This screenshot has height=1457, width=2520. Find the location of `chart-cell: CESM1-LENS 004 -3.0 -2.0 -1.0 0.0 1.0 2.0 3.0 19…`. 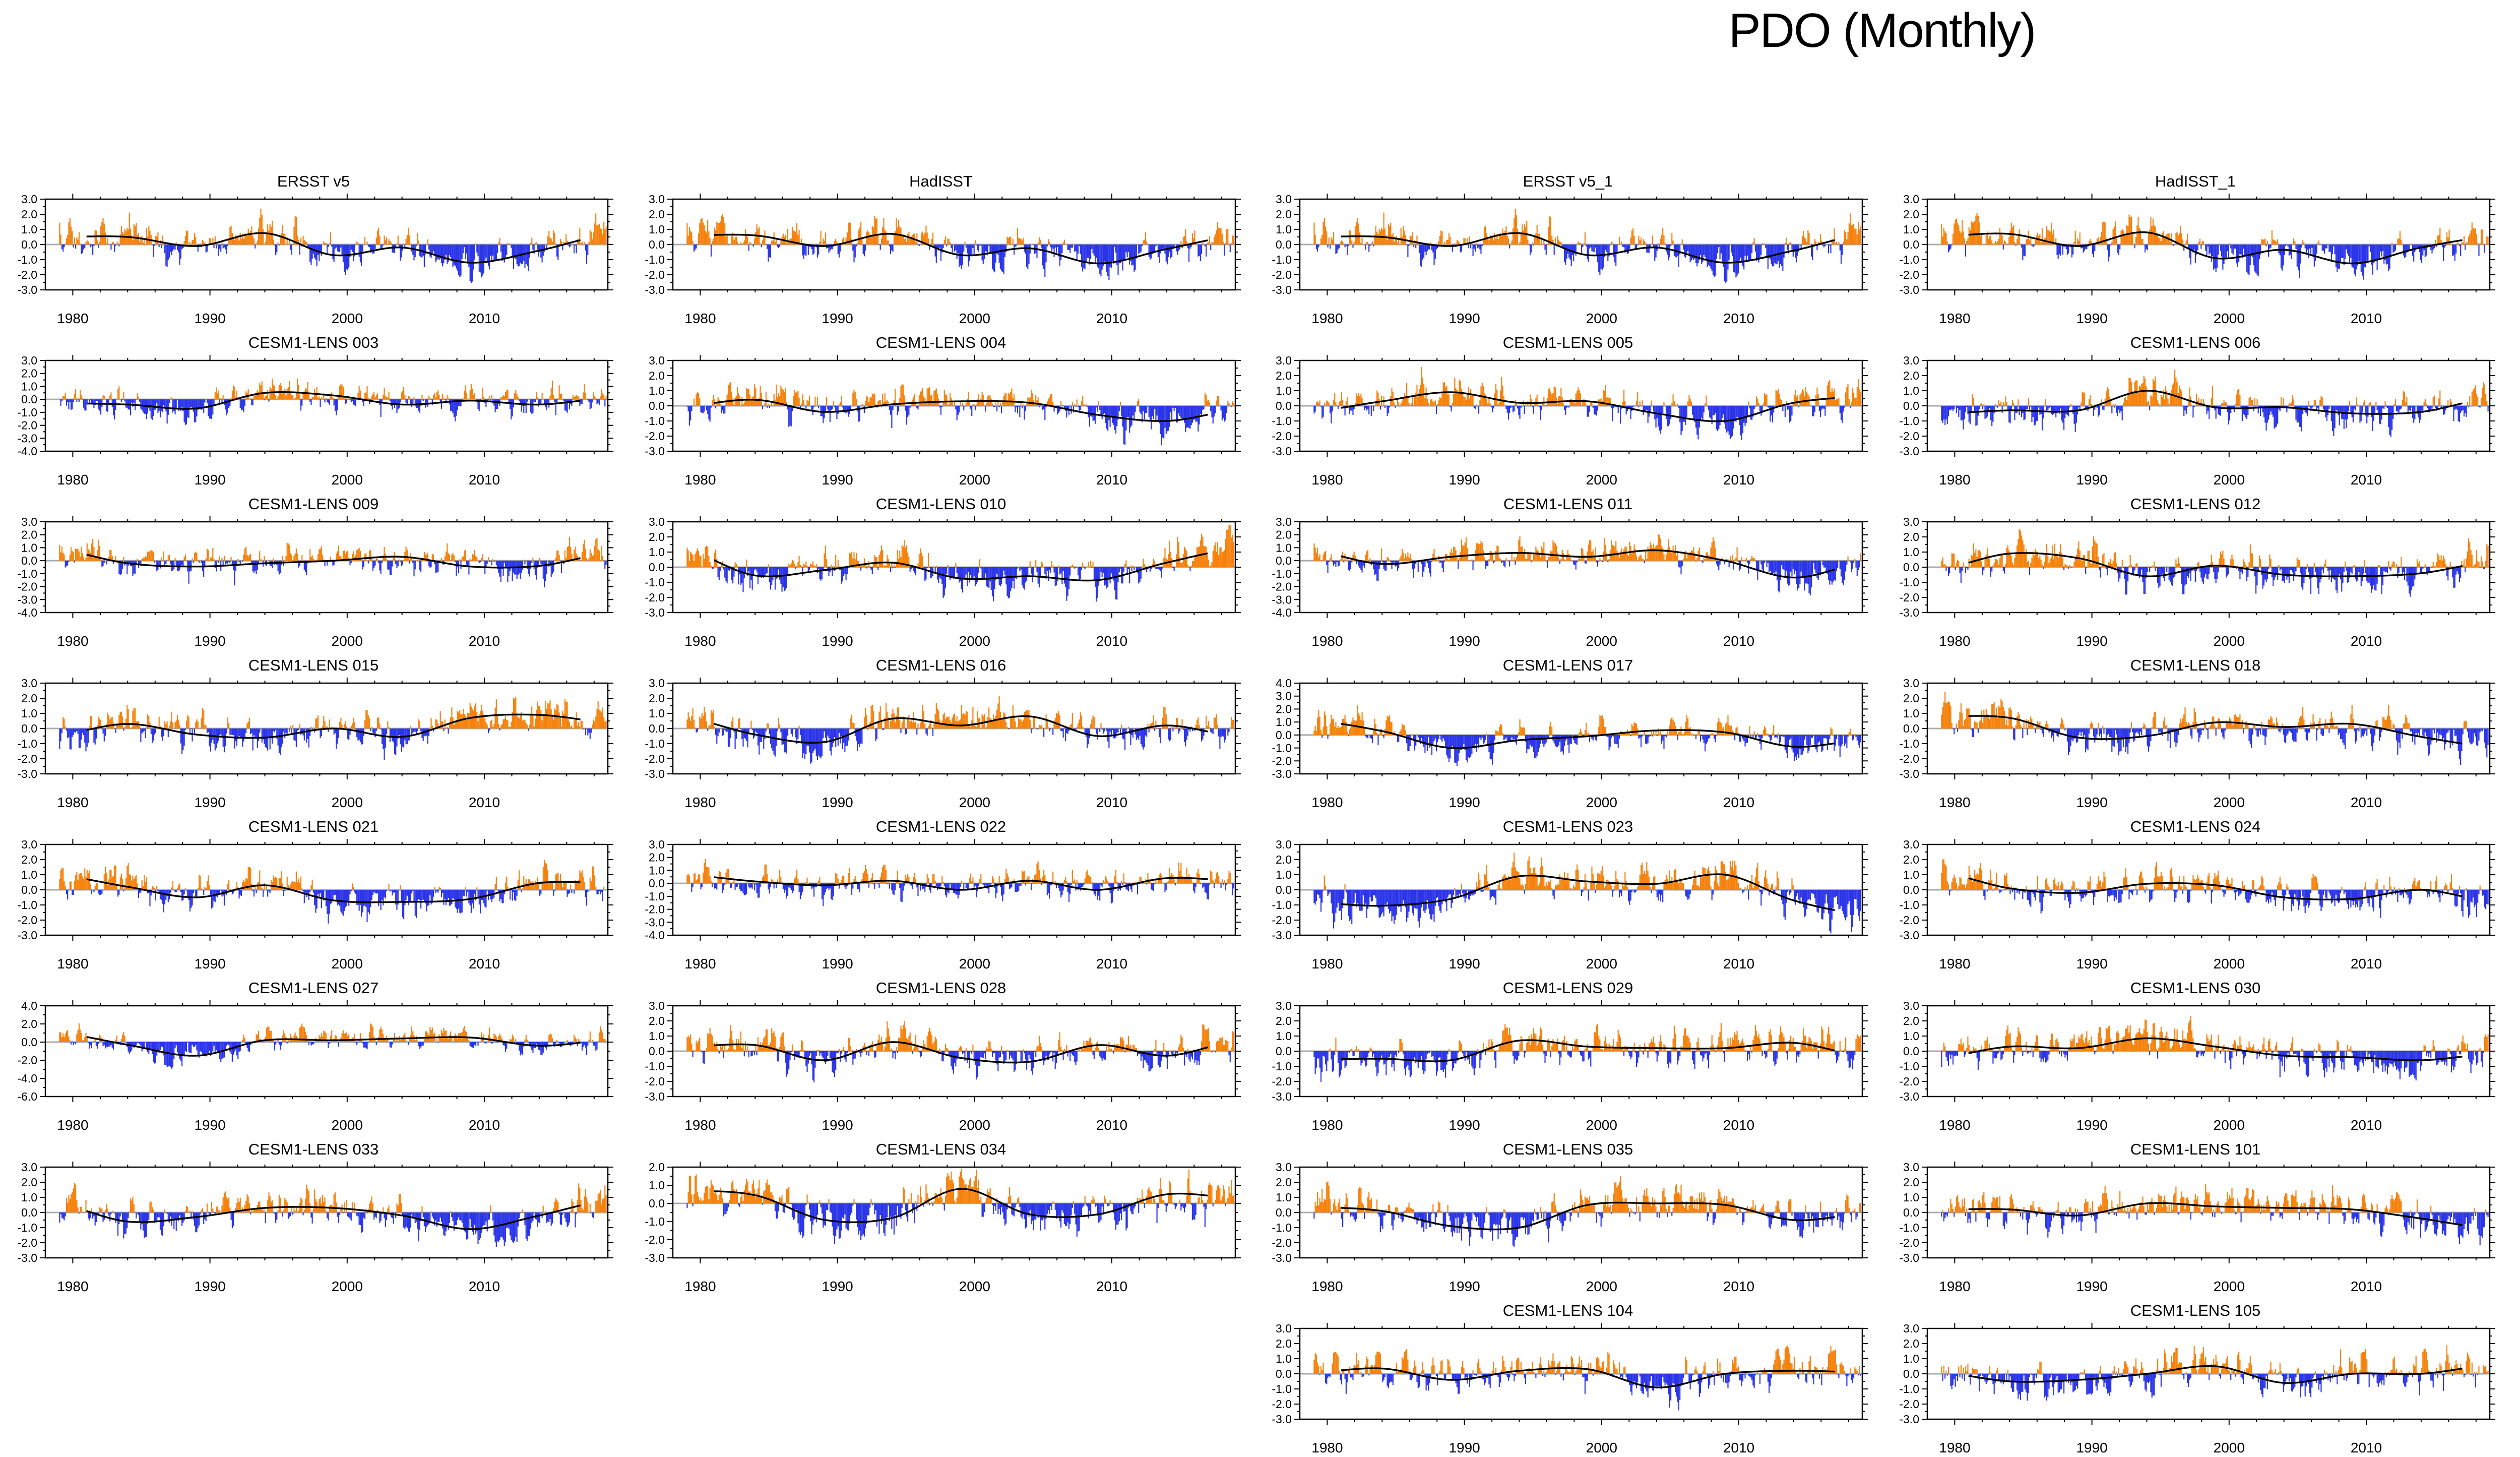

chart-cell: CESM1-LENS 004 -3.0 -2.0 -1.0 0.0 1.0 2.0 3.0 19… is located at coordinates (940, 408).